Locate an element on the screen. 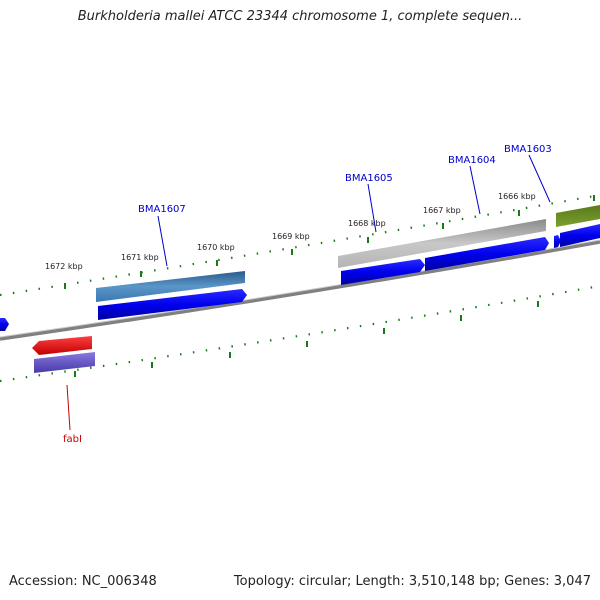  tick-label-1670: 1670 kbp is located at coordinates (216, 247).